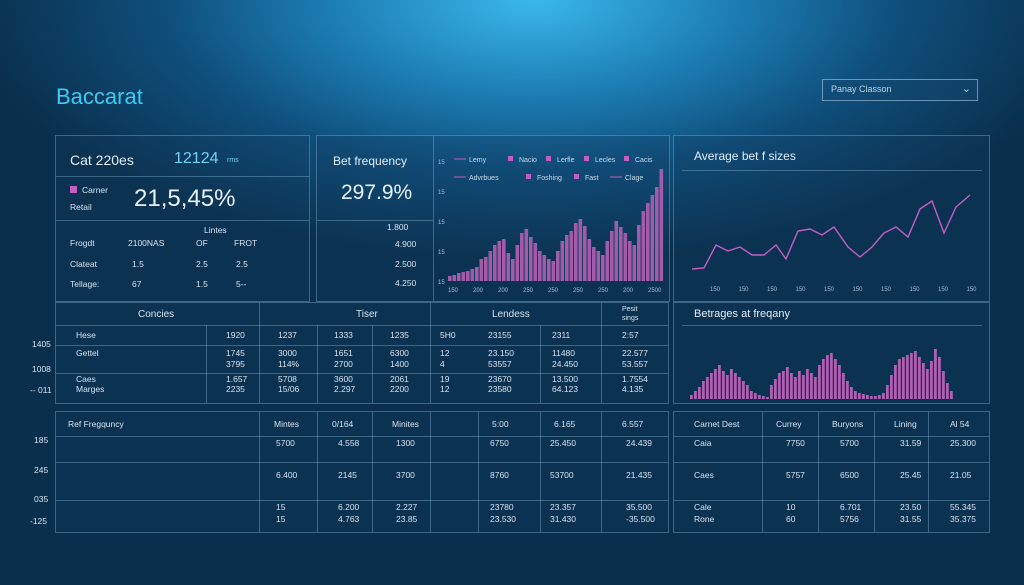 This screenshot has width=1024, height=585. Describe the element at coordinates (484, 178) in the screenshot. I see `legend-label: Advrbues` at that location.